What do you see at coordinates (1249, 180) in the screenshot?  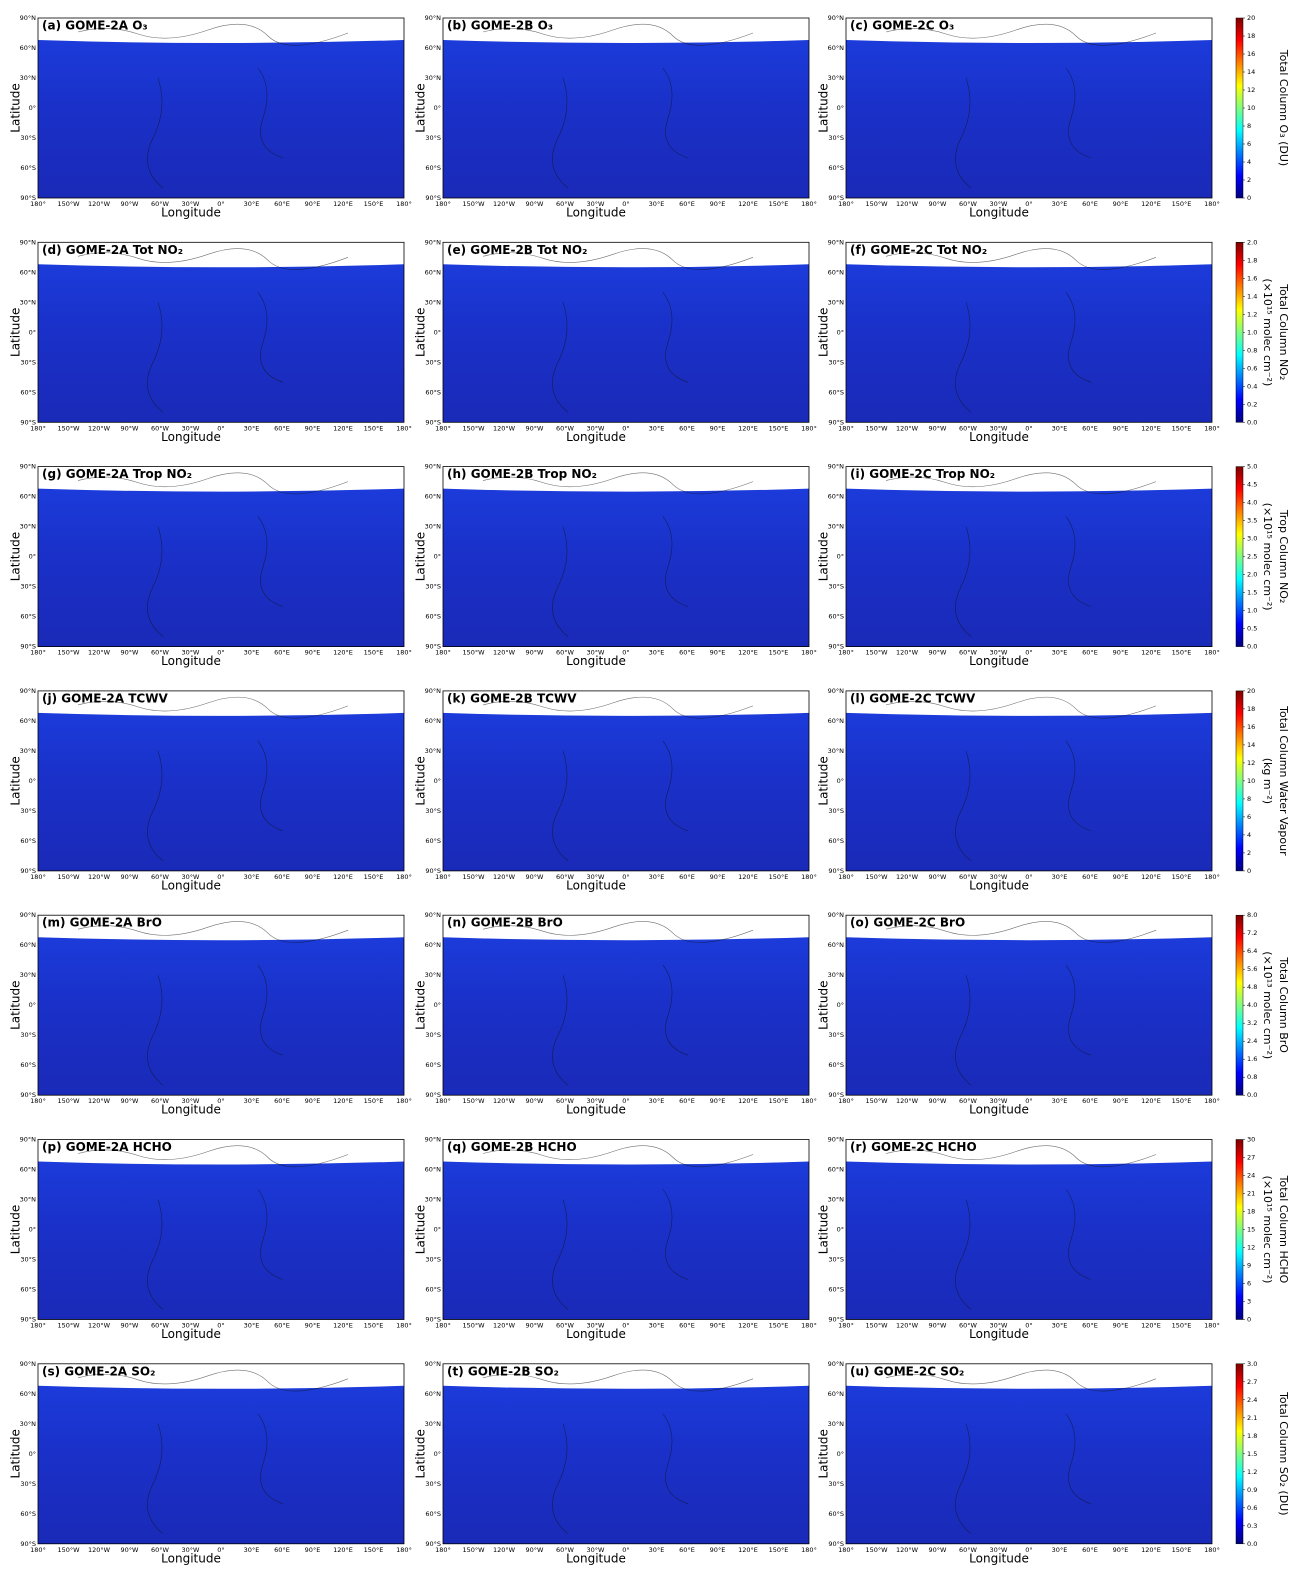 I see `colorbar-tick-label: 2` at bounding box center [1249, 180].